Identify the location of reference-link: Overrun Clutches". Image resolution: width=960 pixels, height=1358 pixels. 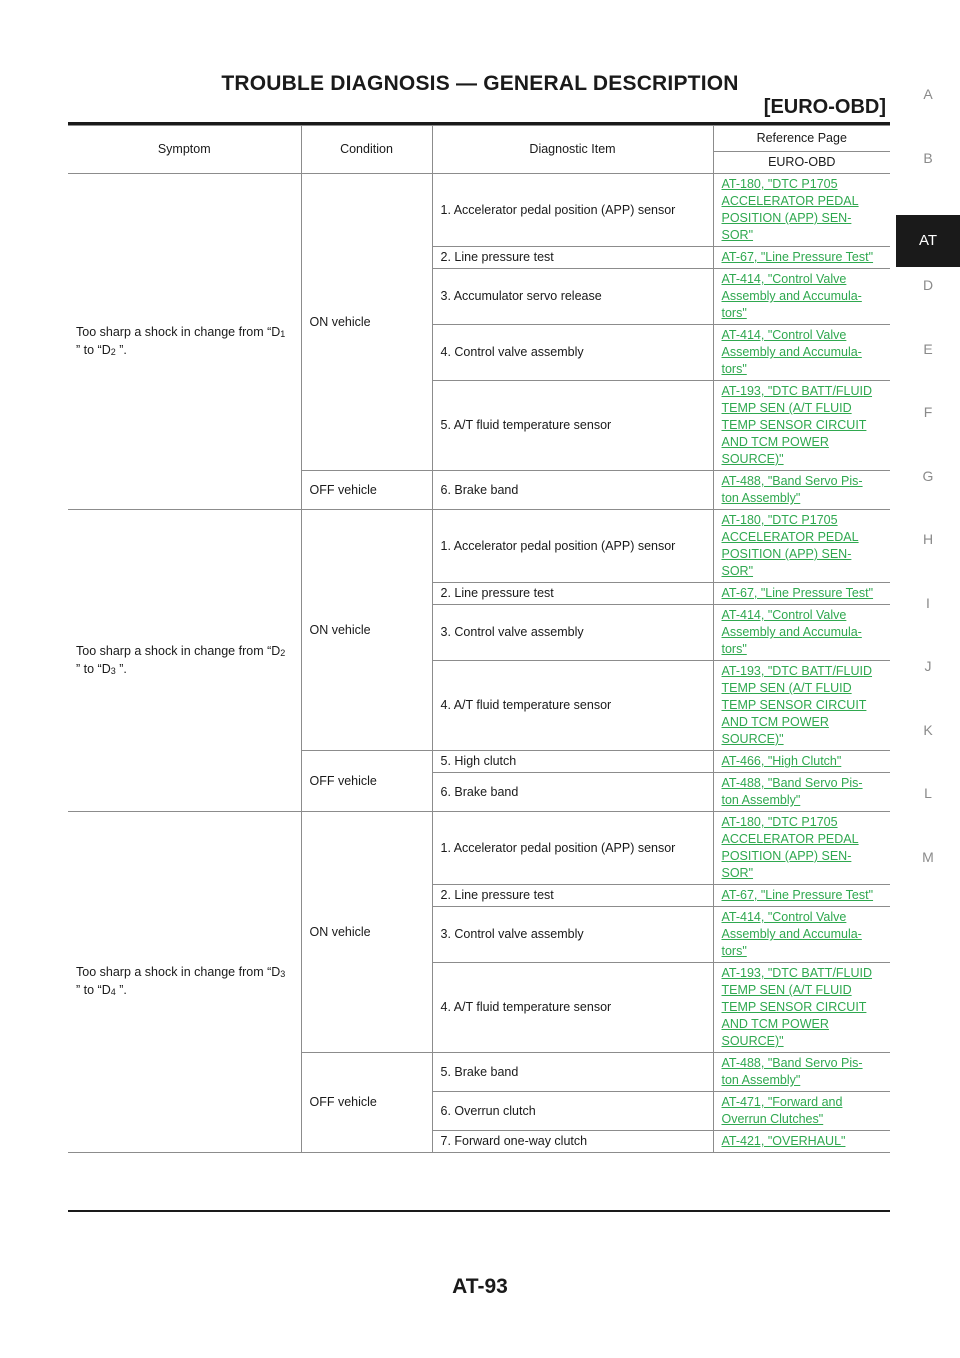
(772, 1119).